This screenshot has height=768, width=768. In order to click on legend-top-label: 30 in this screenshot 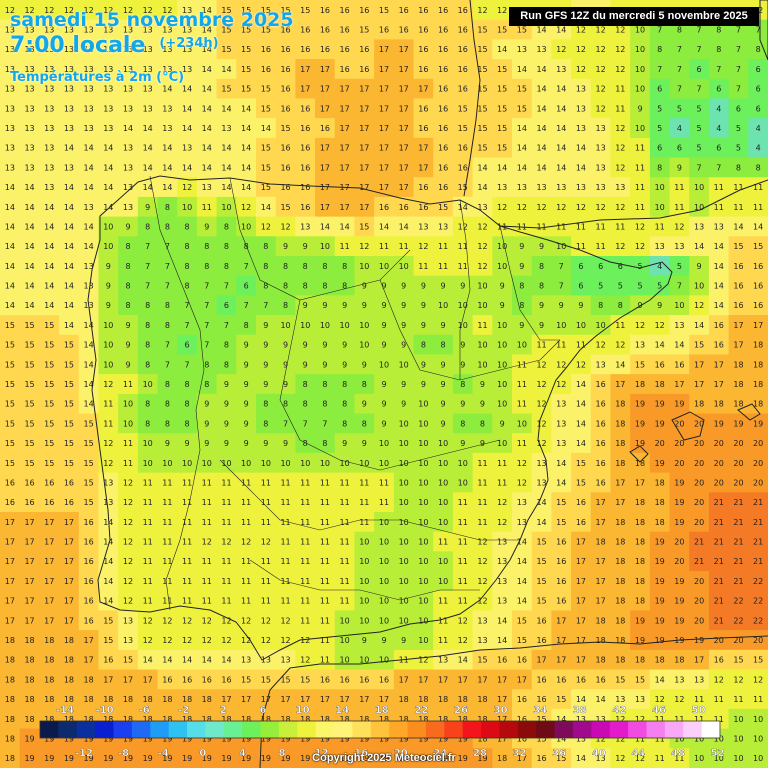, I will do `click(501, 710)`.